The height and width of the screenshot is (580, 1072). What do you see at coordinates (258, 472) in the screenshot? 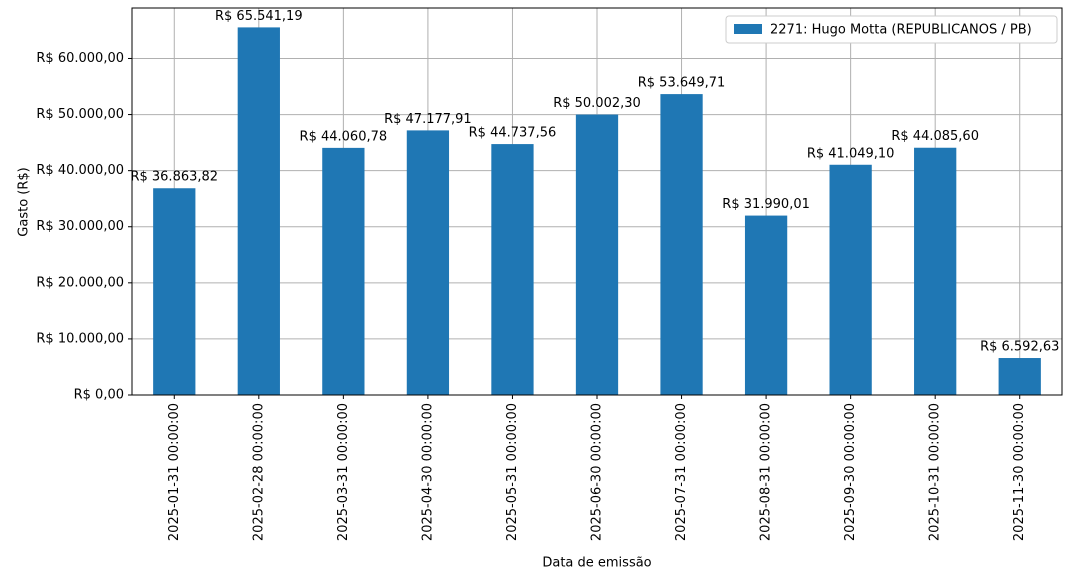
I see `x-tick-label: 2025-02-28 00:00:00` at bounding box center [258, 472].